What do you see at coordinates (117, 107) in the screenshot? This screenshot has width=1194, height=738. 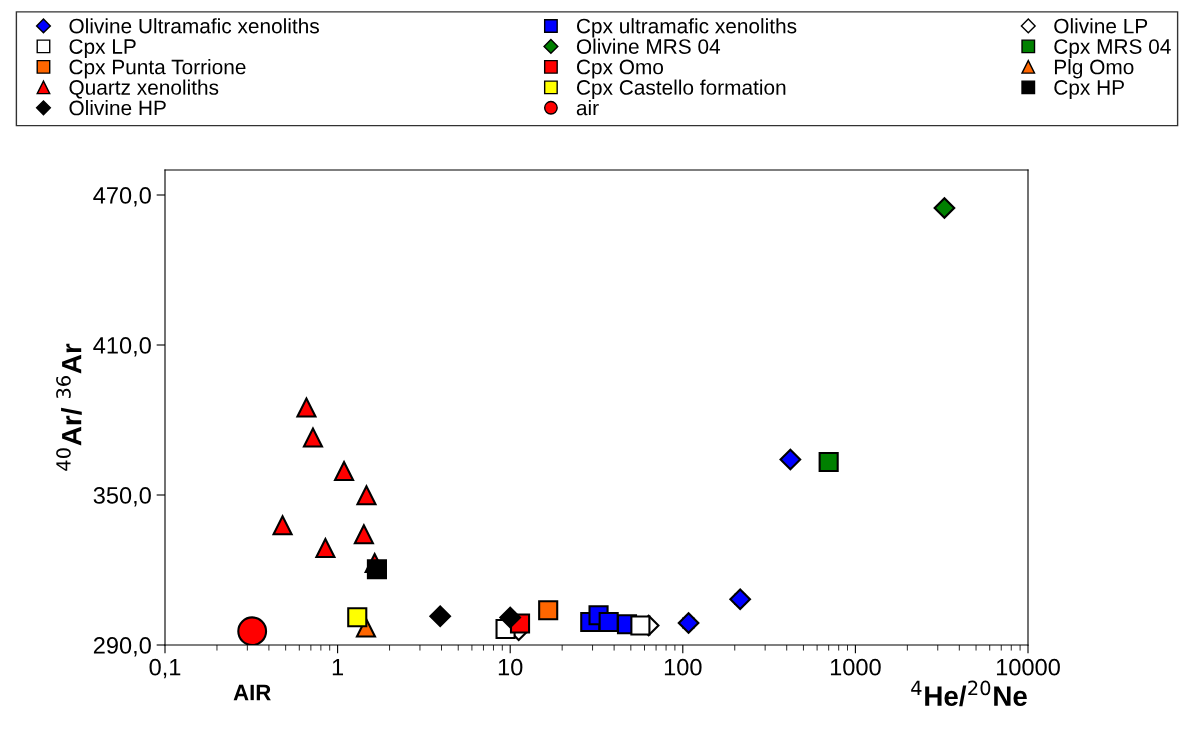 I see `legend-label: Olivine HP` at bounding box center [117, 107].